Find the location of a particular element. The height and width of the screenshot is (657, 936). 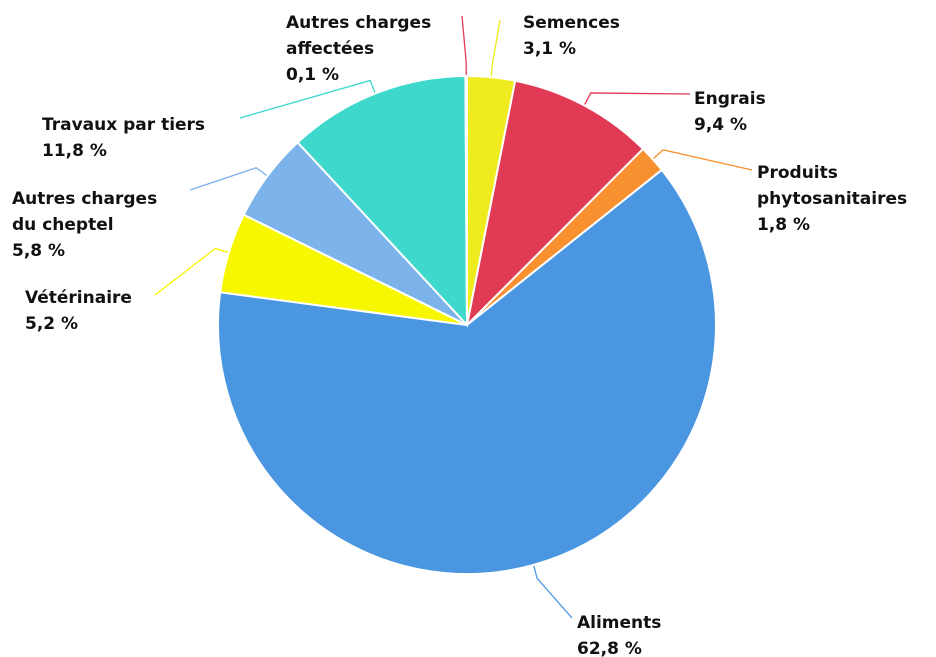

slice-label: Aliments is located at coordinates (619, 623).